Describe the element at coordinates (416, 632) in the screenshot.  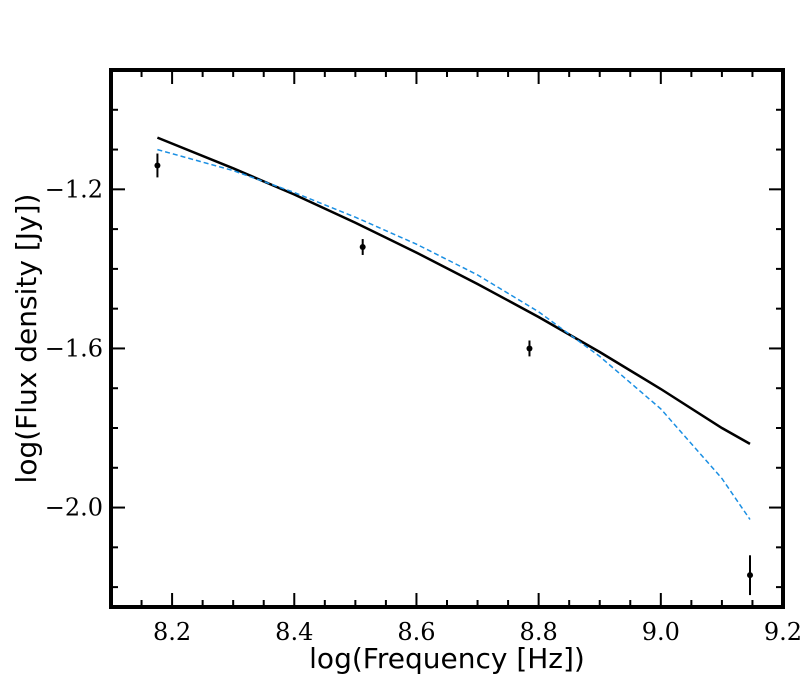
I see `x-tick-label: 8.6` at that location.